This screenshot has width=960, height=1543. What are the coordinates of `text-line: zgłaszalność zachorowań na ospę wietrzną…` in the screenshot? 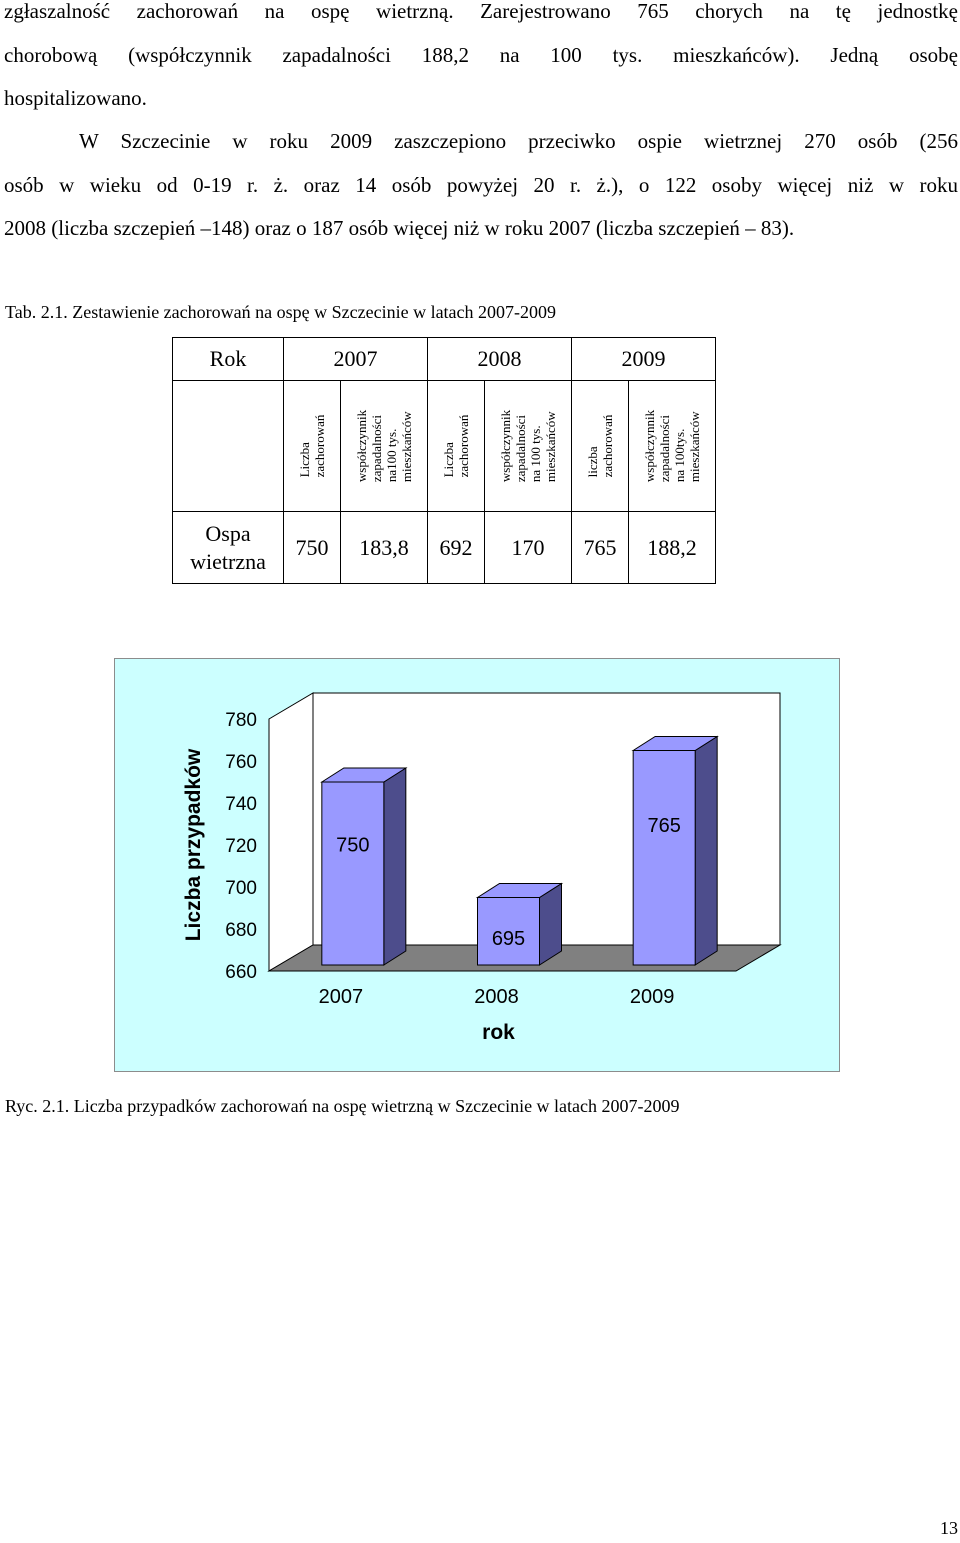 It's located at (481, 11).